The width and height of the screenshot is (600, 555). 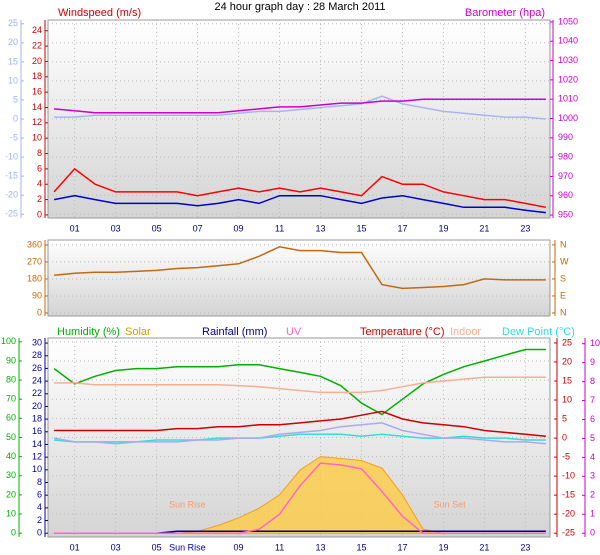 I want to click on annotation: Sun Rise, so click(x=187, y=504).